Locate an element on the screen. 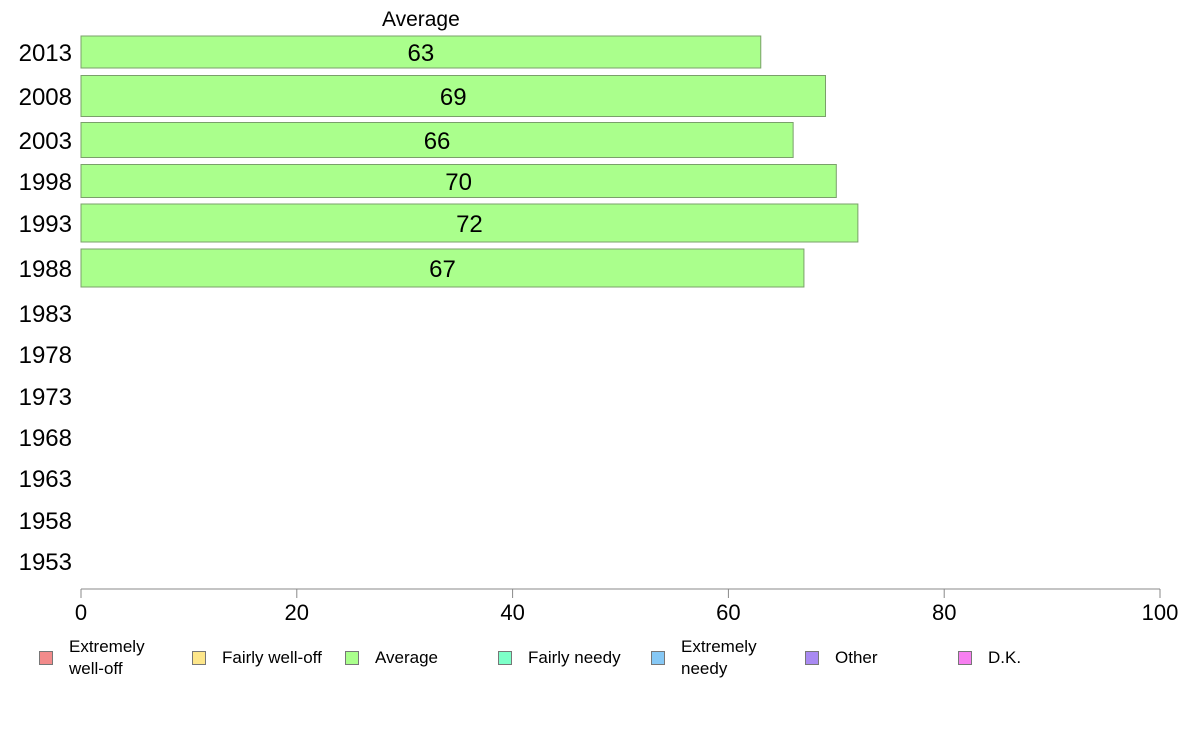 This screenshot has width=1188, height=736. year-label-1973: 1973 is located at coordinates (45, 397).